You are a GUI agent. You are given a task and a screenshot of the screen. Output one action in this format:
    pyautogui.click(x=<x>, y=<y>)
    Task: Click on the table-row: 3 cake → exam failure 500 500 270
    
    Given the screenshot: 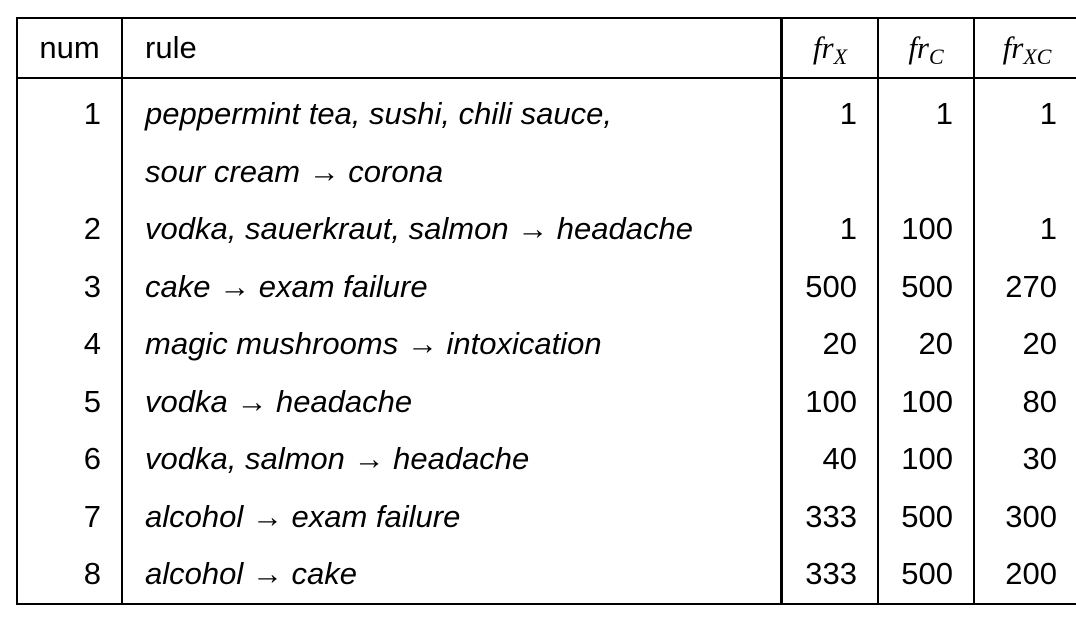 What is the action you would take?
    pyautogui.click(x=546, y=286)
    